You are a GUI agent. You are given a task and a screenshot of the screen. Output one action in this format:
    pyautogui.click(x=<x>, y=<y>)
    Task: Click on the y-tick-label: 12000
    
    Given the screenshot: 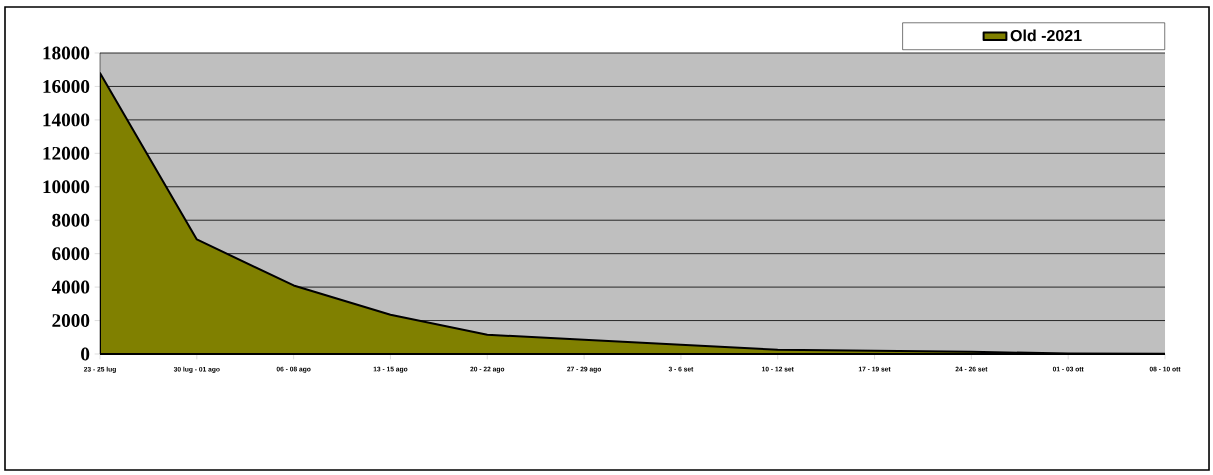 What is the action you would take?
    pyautogui.click(x=66, y=153)
    